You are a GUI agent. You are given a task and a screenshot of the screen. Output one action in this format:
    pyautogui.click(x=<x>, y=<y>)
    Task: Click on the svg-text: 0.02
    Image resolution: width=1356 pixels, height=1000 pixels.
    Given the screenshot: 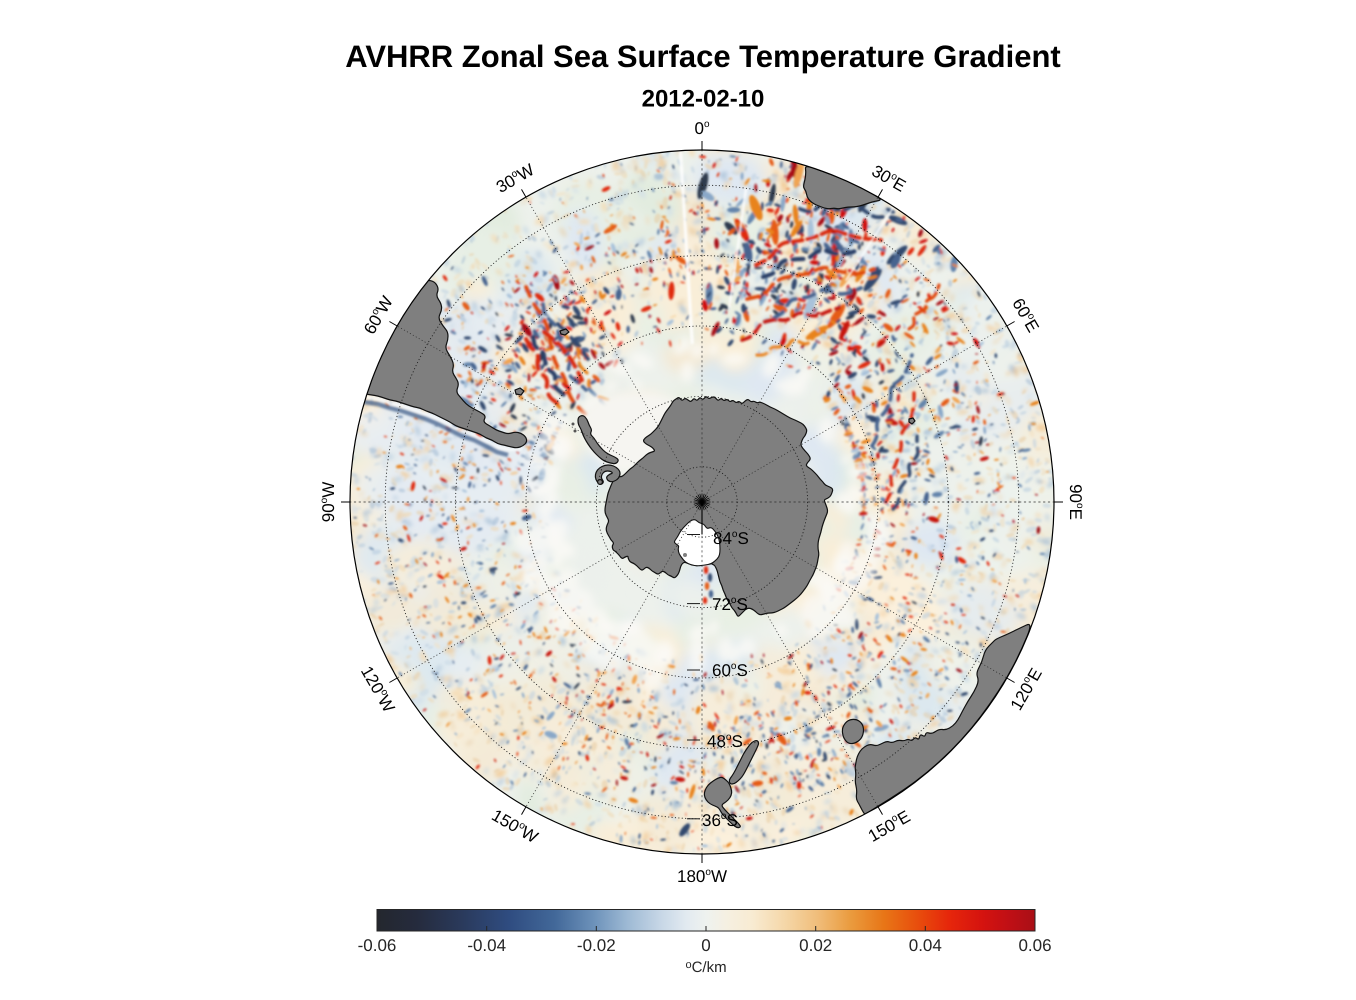 What is the action you would take?
    pyautogui.click(x=815, y=945)
    